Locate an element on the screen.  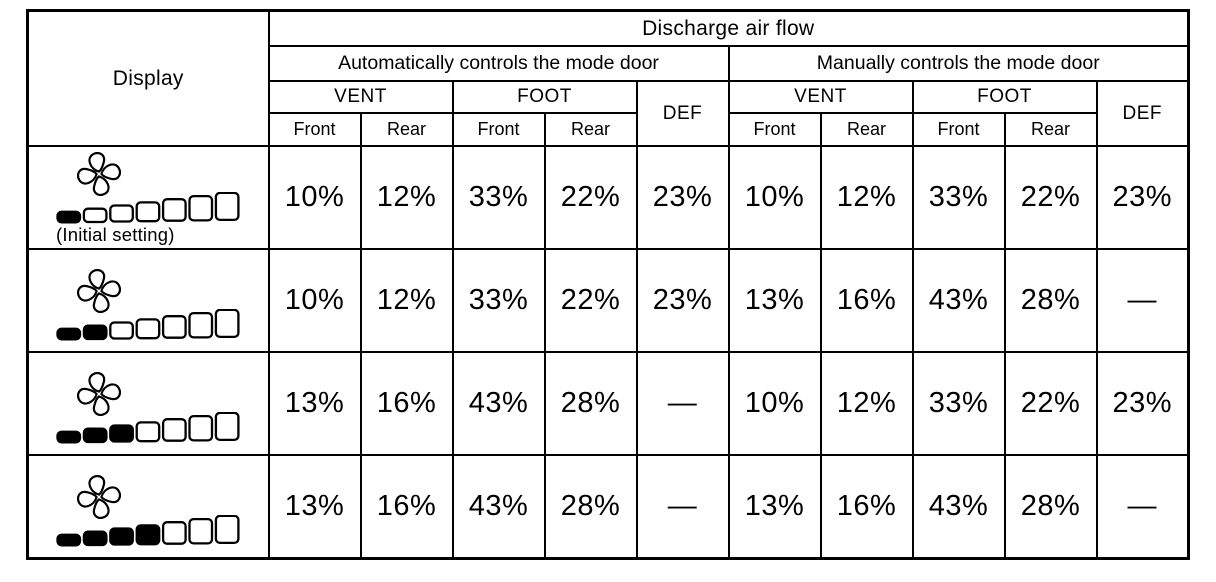
manual-foot-front-header: Front is located at coordinates (958, 129).